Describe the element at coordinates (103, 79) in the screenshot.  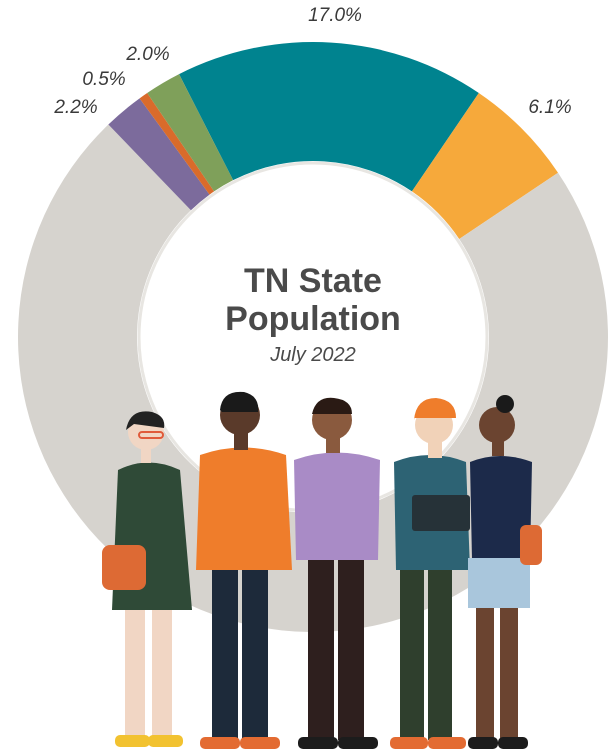
I see `value-label: 0.5%` at that location.